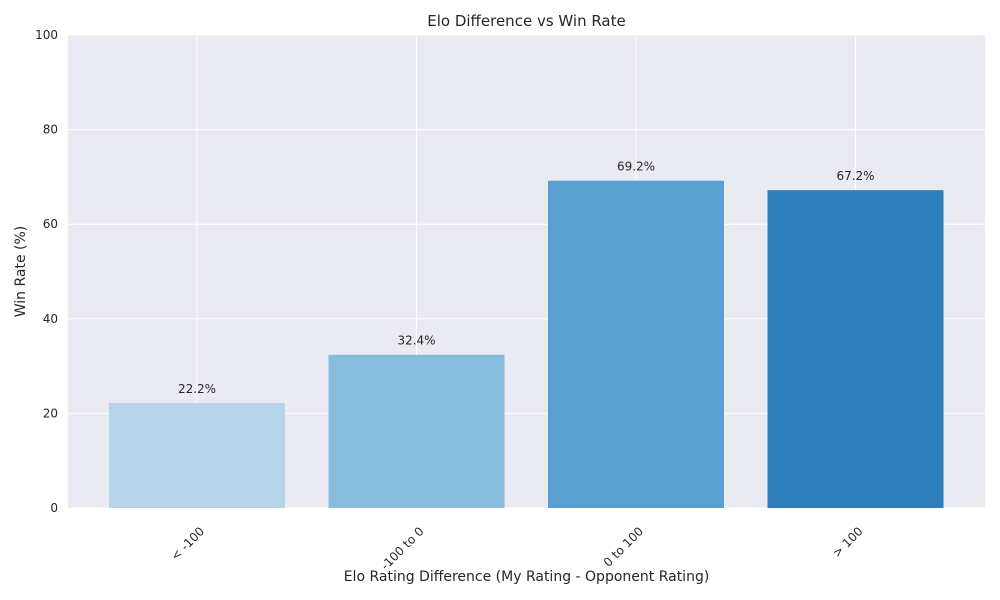 This screenshot has height=600, width=1000. I want to click on y-ticks: 0 20 40 60 80 100, so click(46, 271).